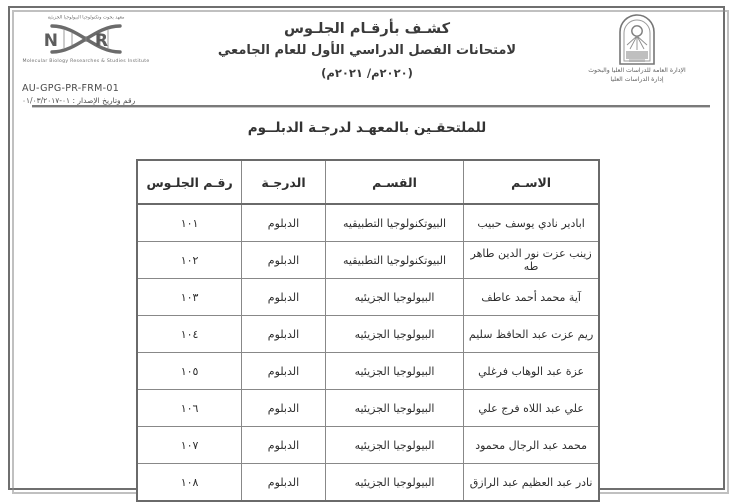 This screenshot has width=734, height=502. Describe the element at coordinates (531, 297) in the screenshot. I see `cell-student-name: آية محمد أحمد عاطف` at that location.